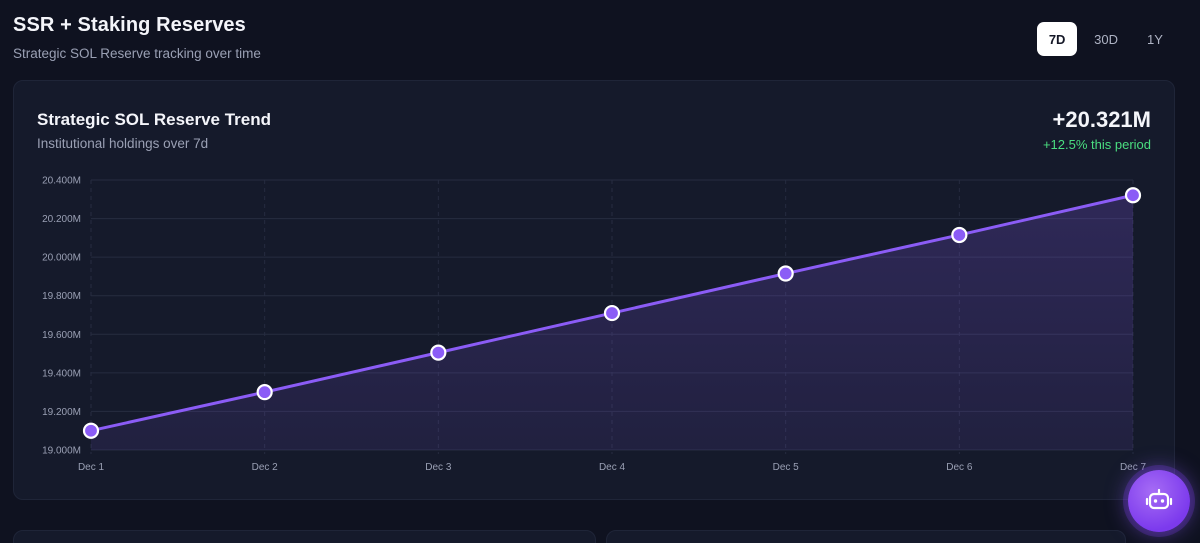  I want to click on bottom-card-right, so click(866, 536).